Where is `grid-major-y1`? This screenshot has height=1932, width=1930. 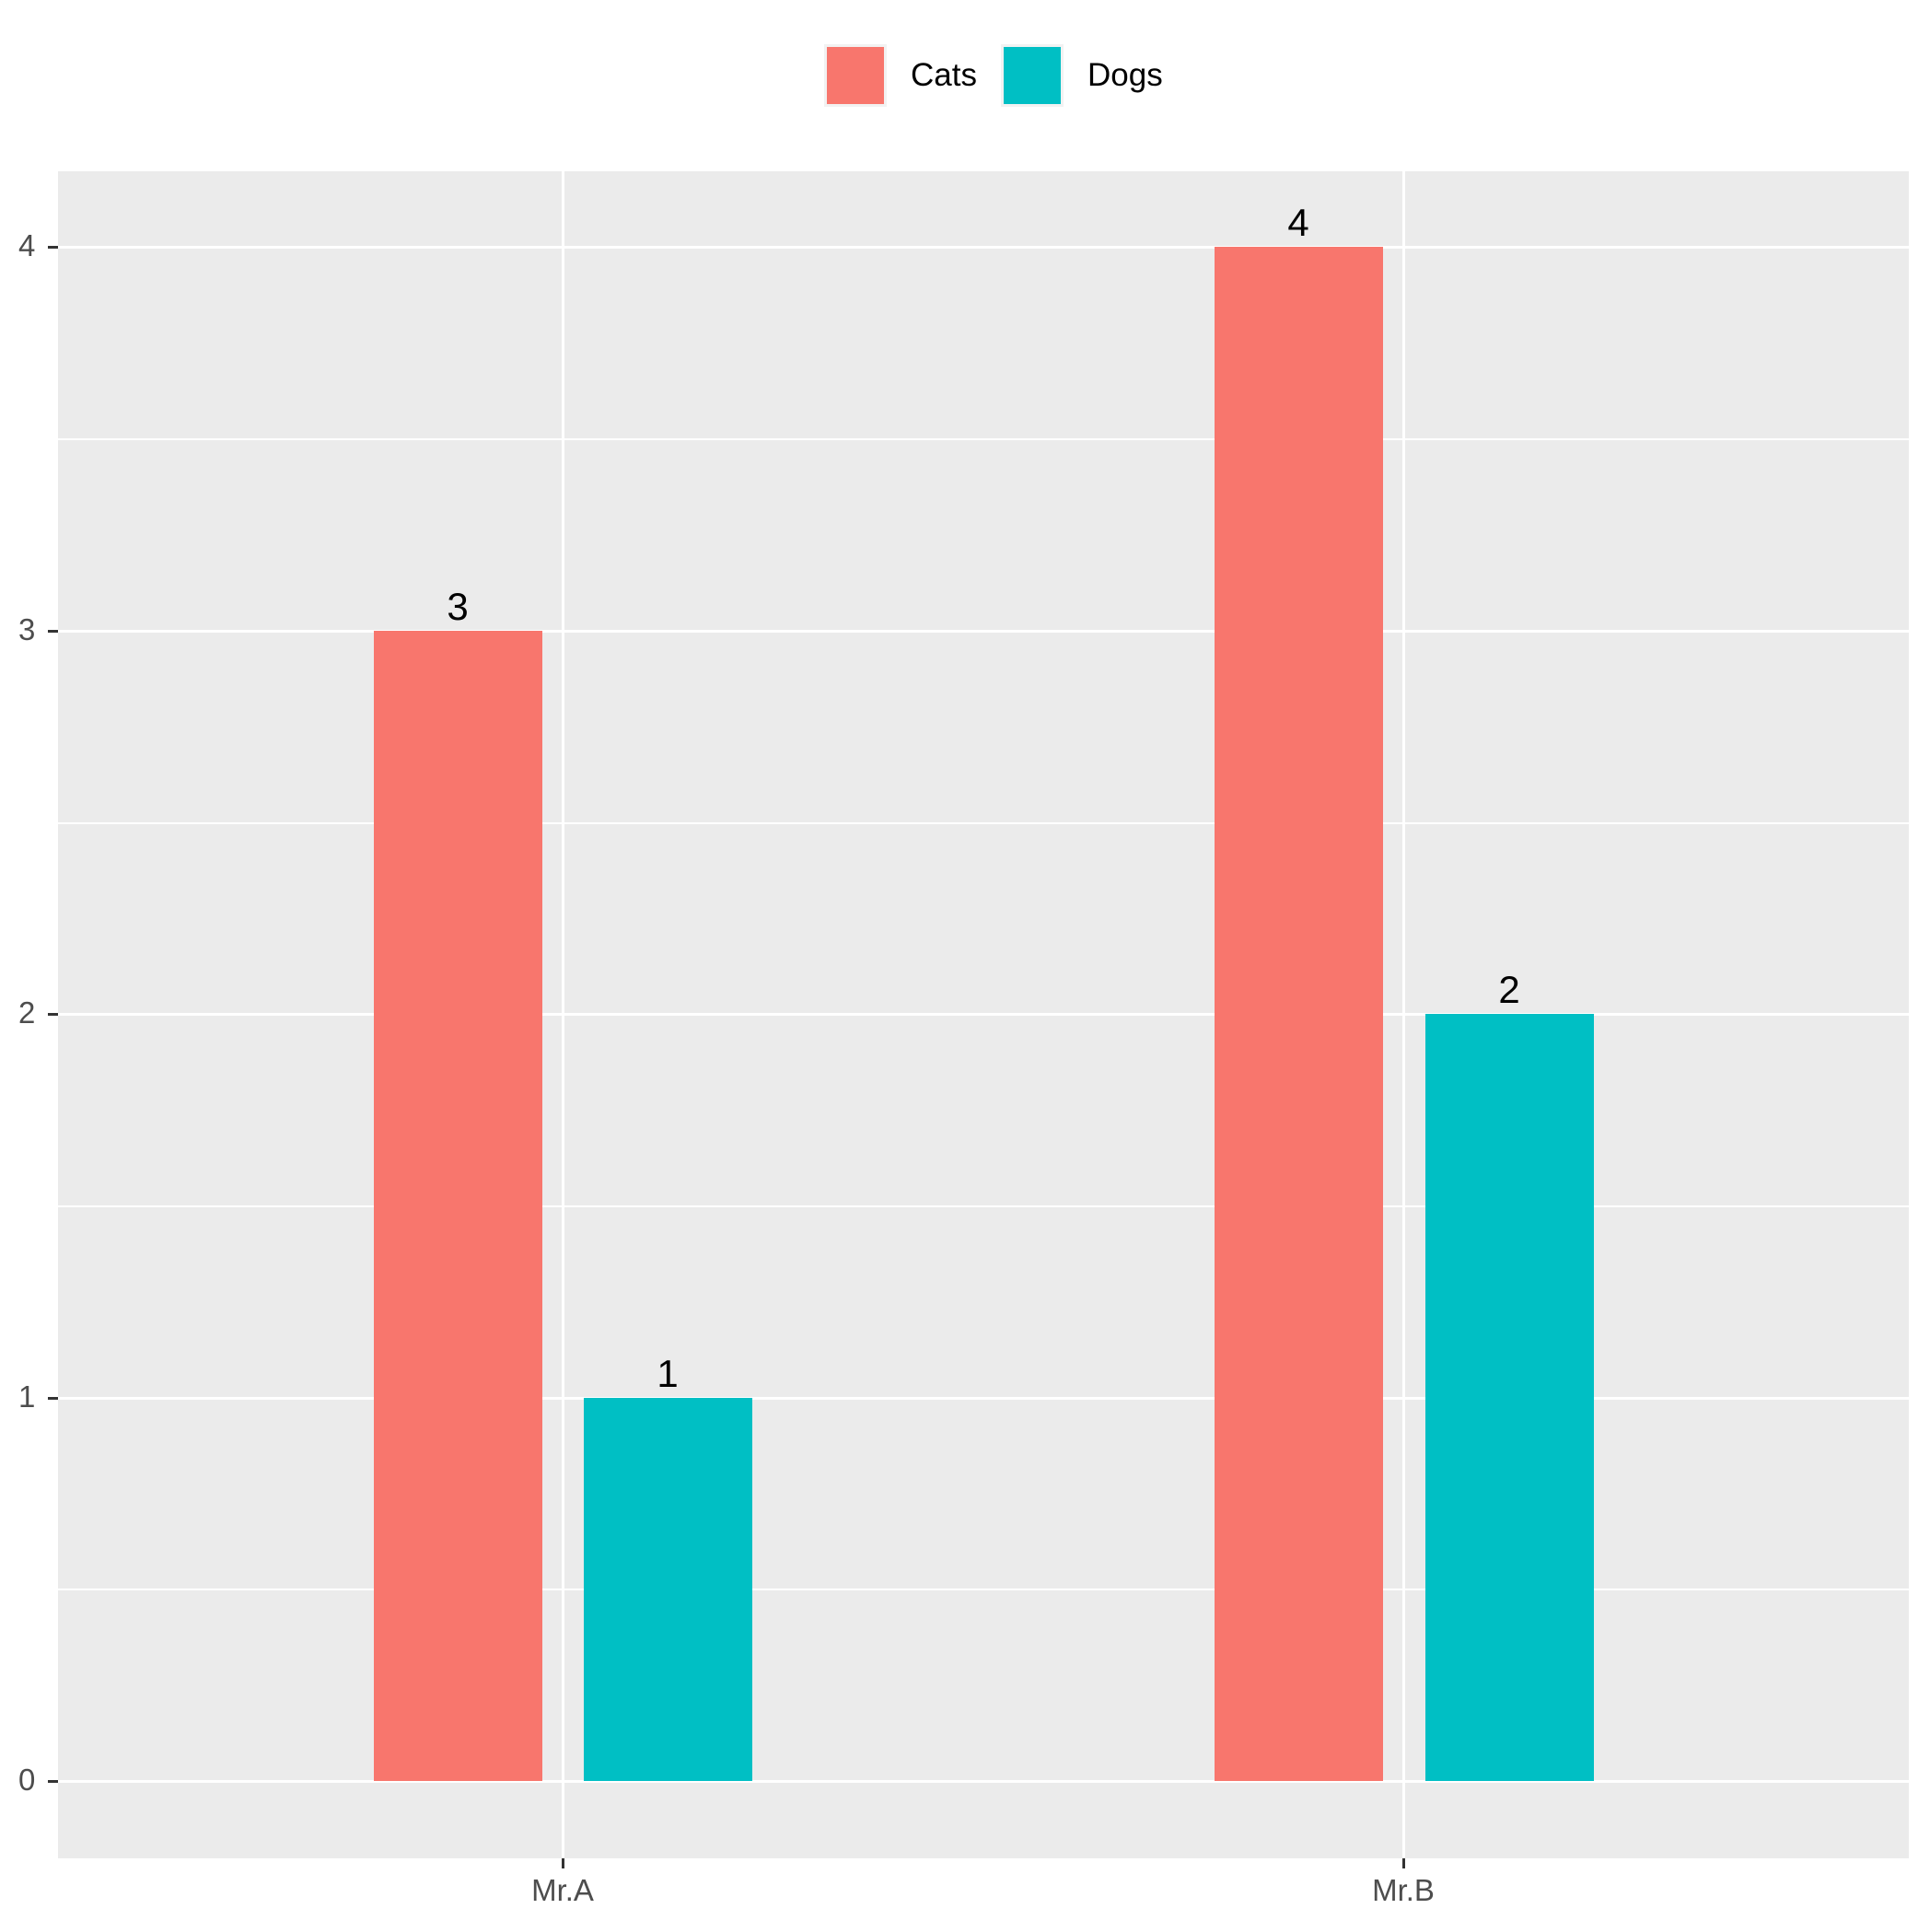 grid-major-y1 is located at coordinates (983, 1398).